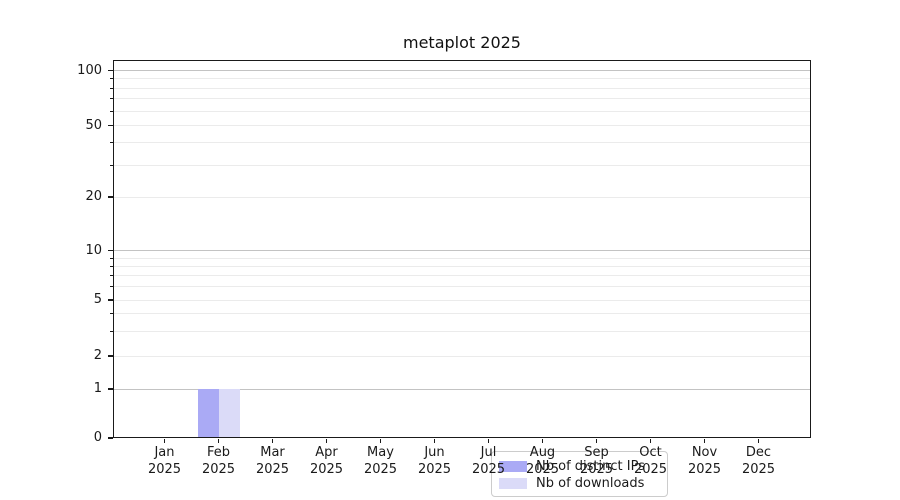 Image resolution: width=900 pixels, height=500 pixels. What do you see at coordinates (462, 42) in the screenshot?
I see `chart-title: metaplot 2025` at bounding box center [462, 42].